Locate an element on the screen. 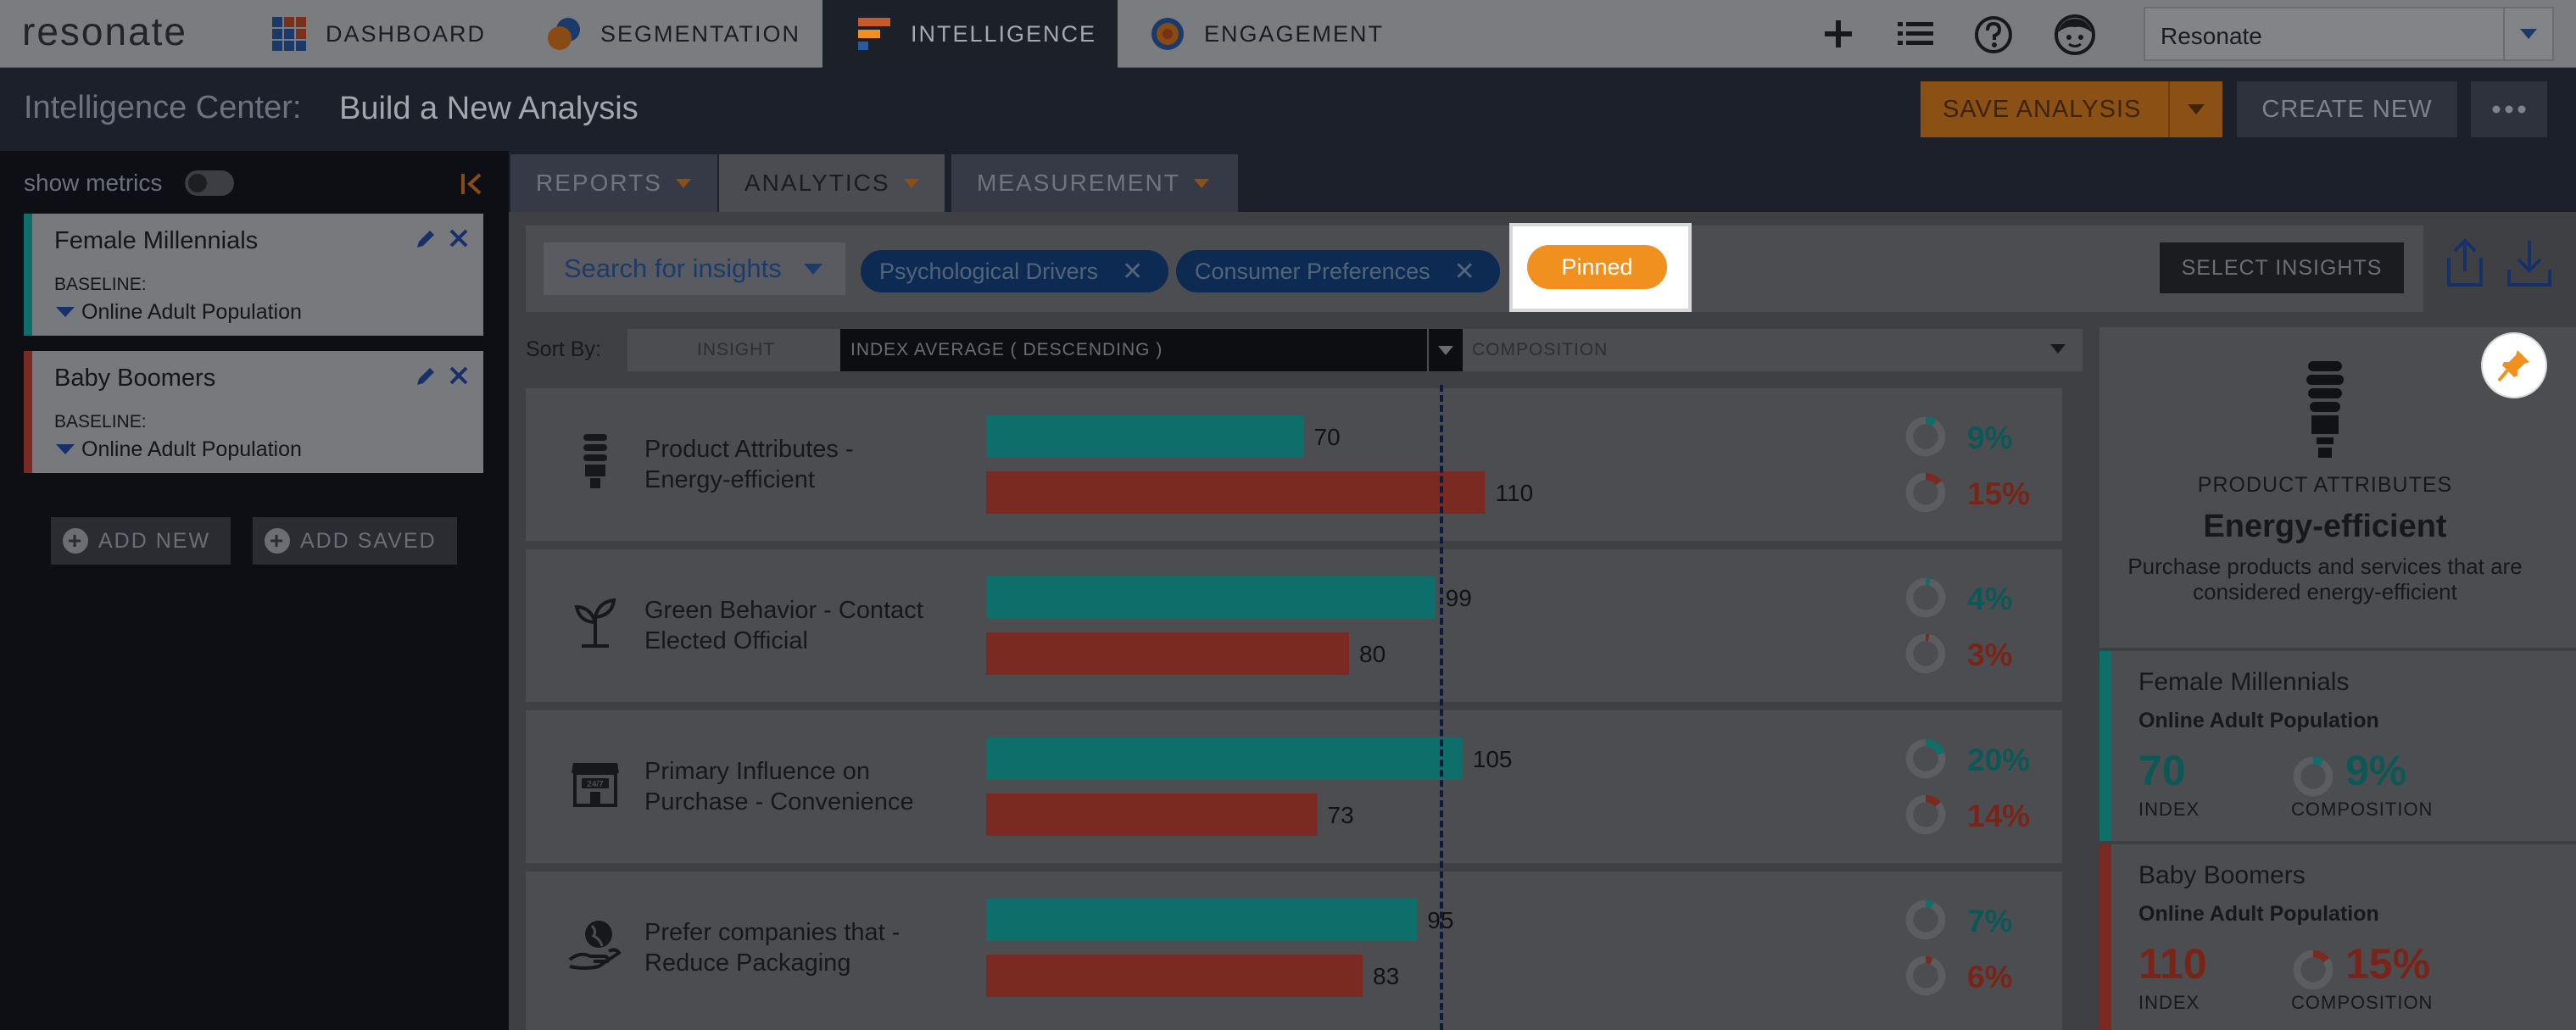  baseline-label: BASELINE: is located at coordinates (100, 421).